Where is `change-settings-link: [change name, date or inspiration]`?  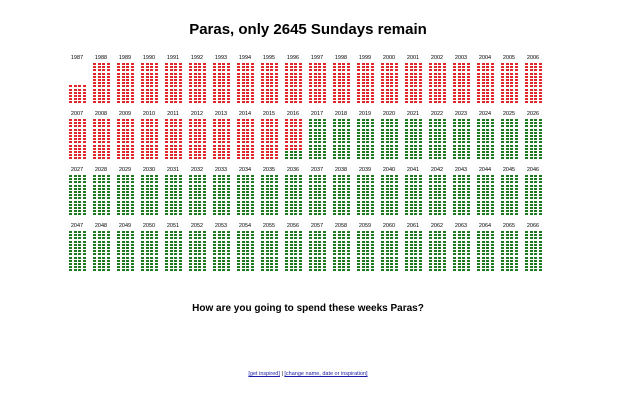 change-settings-link: [change name, date or inspiration] is located at coordinates (326, 374).